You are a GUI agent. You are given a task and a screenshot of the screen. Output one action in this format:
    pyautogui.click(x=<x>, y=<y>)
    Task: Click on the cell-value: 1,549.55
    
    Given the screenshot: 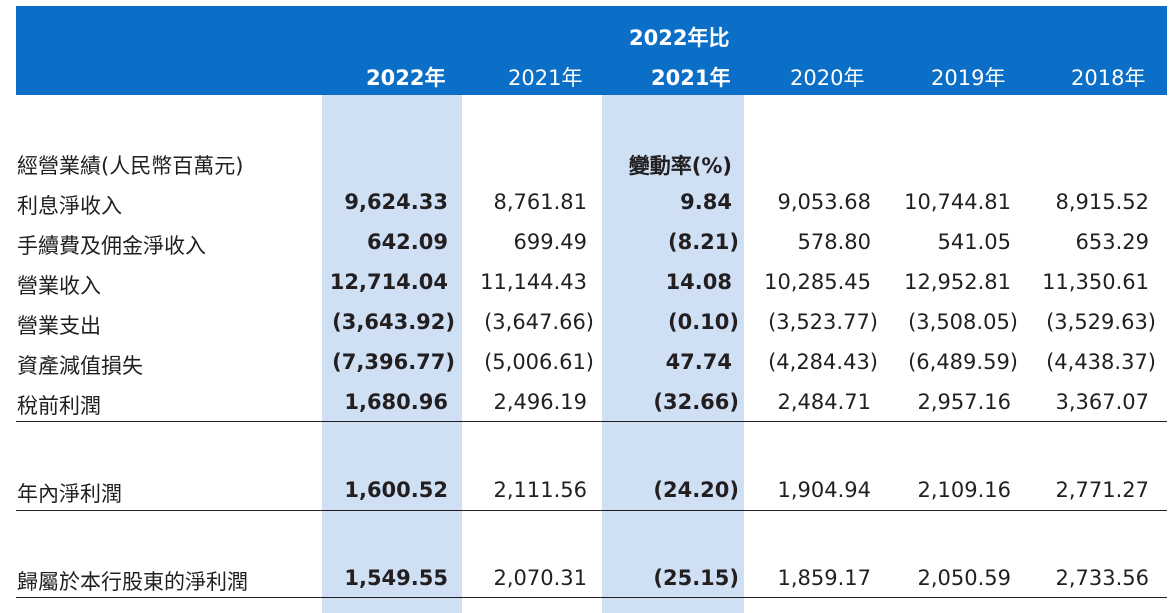 What is the action you would take?
    pyautogui.click(x=396, y=578)
    